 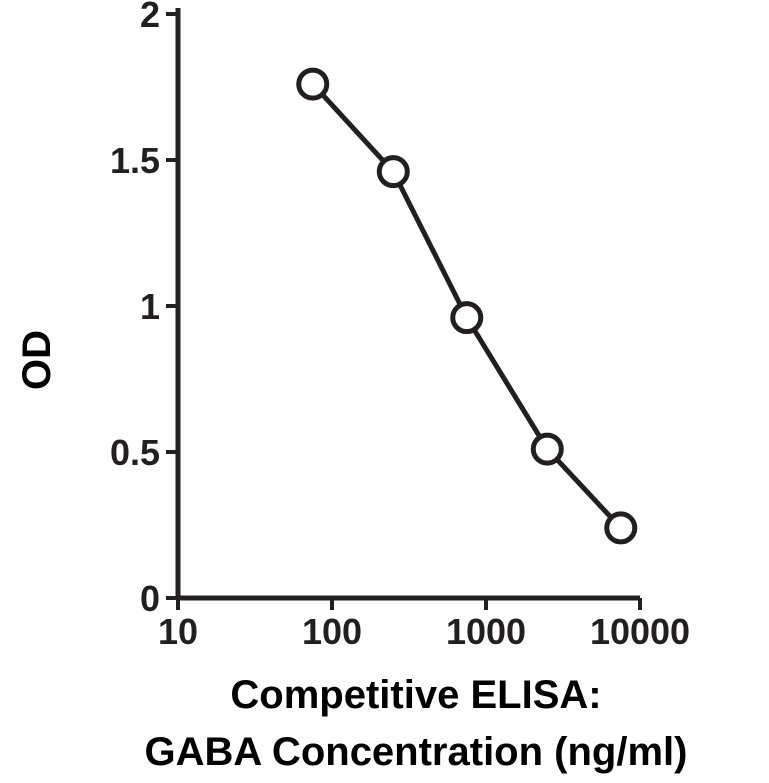 I want to click on y-axis-ticks: 0 0.5 1 1.5 2, so click(x=144, y=309).